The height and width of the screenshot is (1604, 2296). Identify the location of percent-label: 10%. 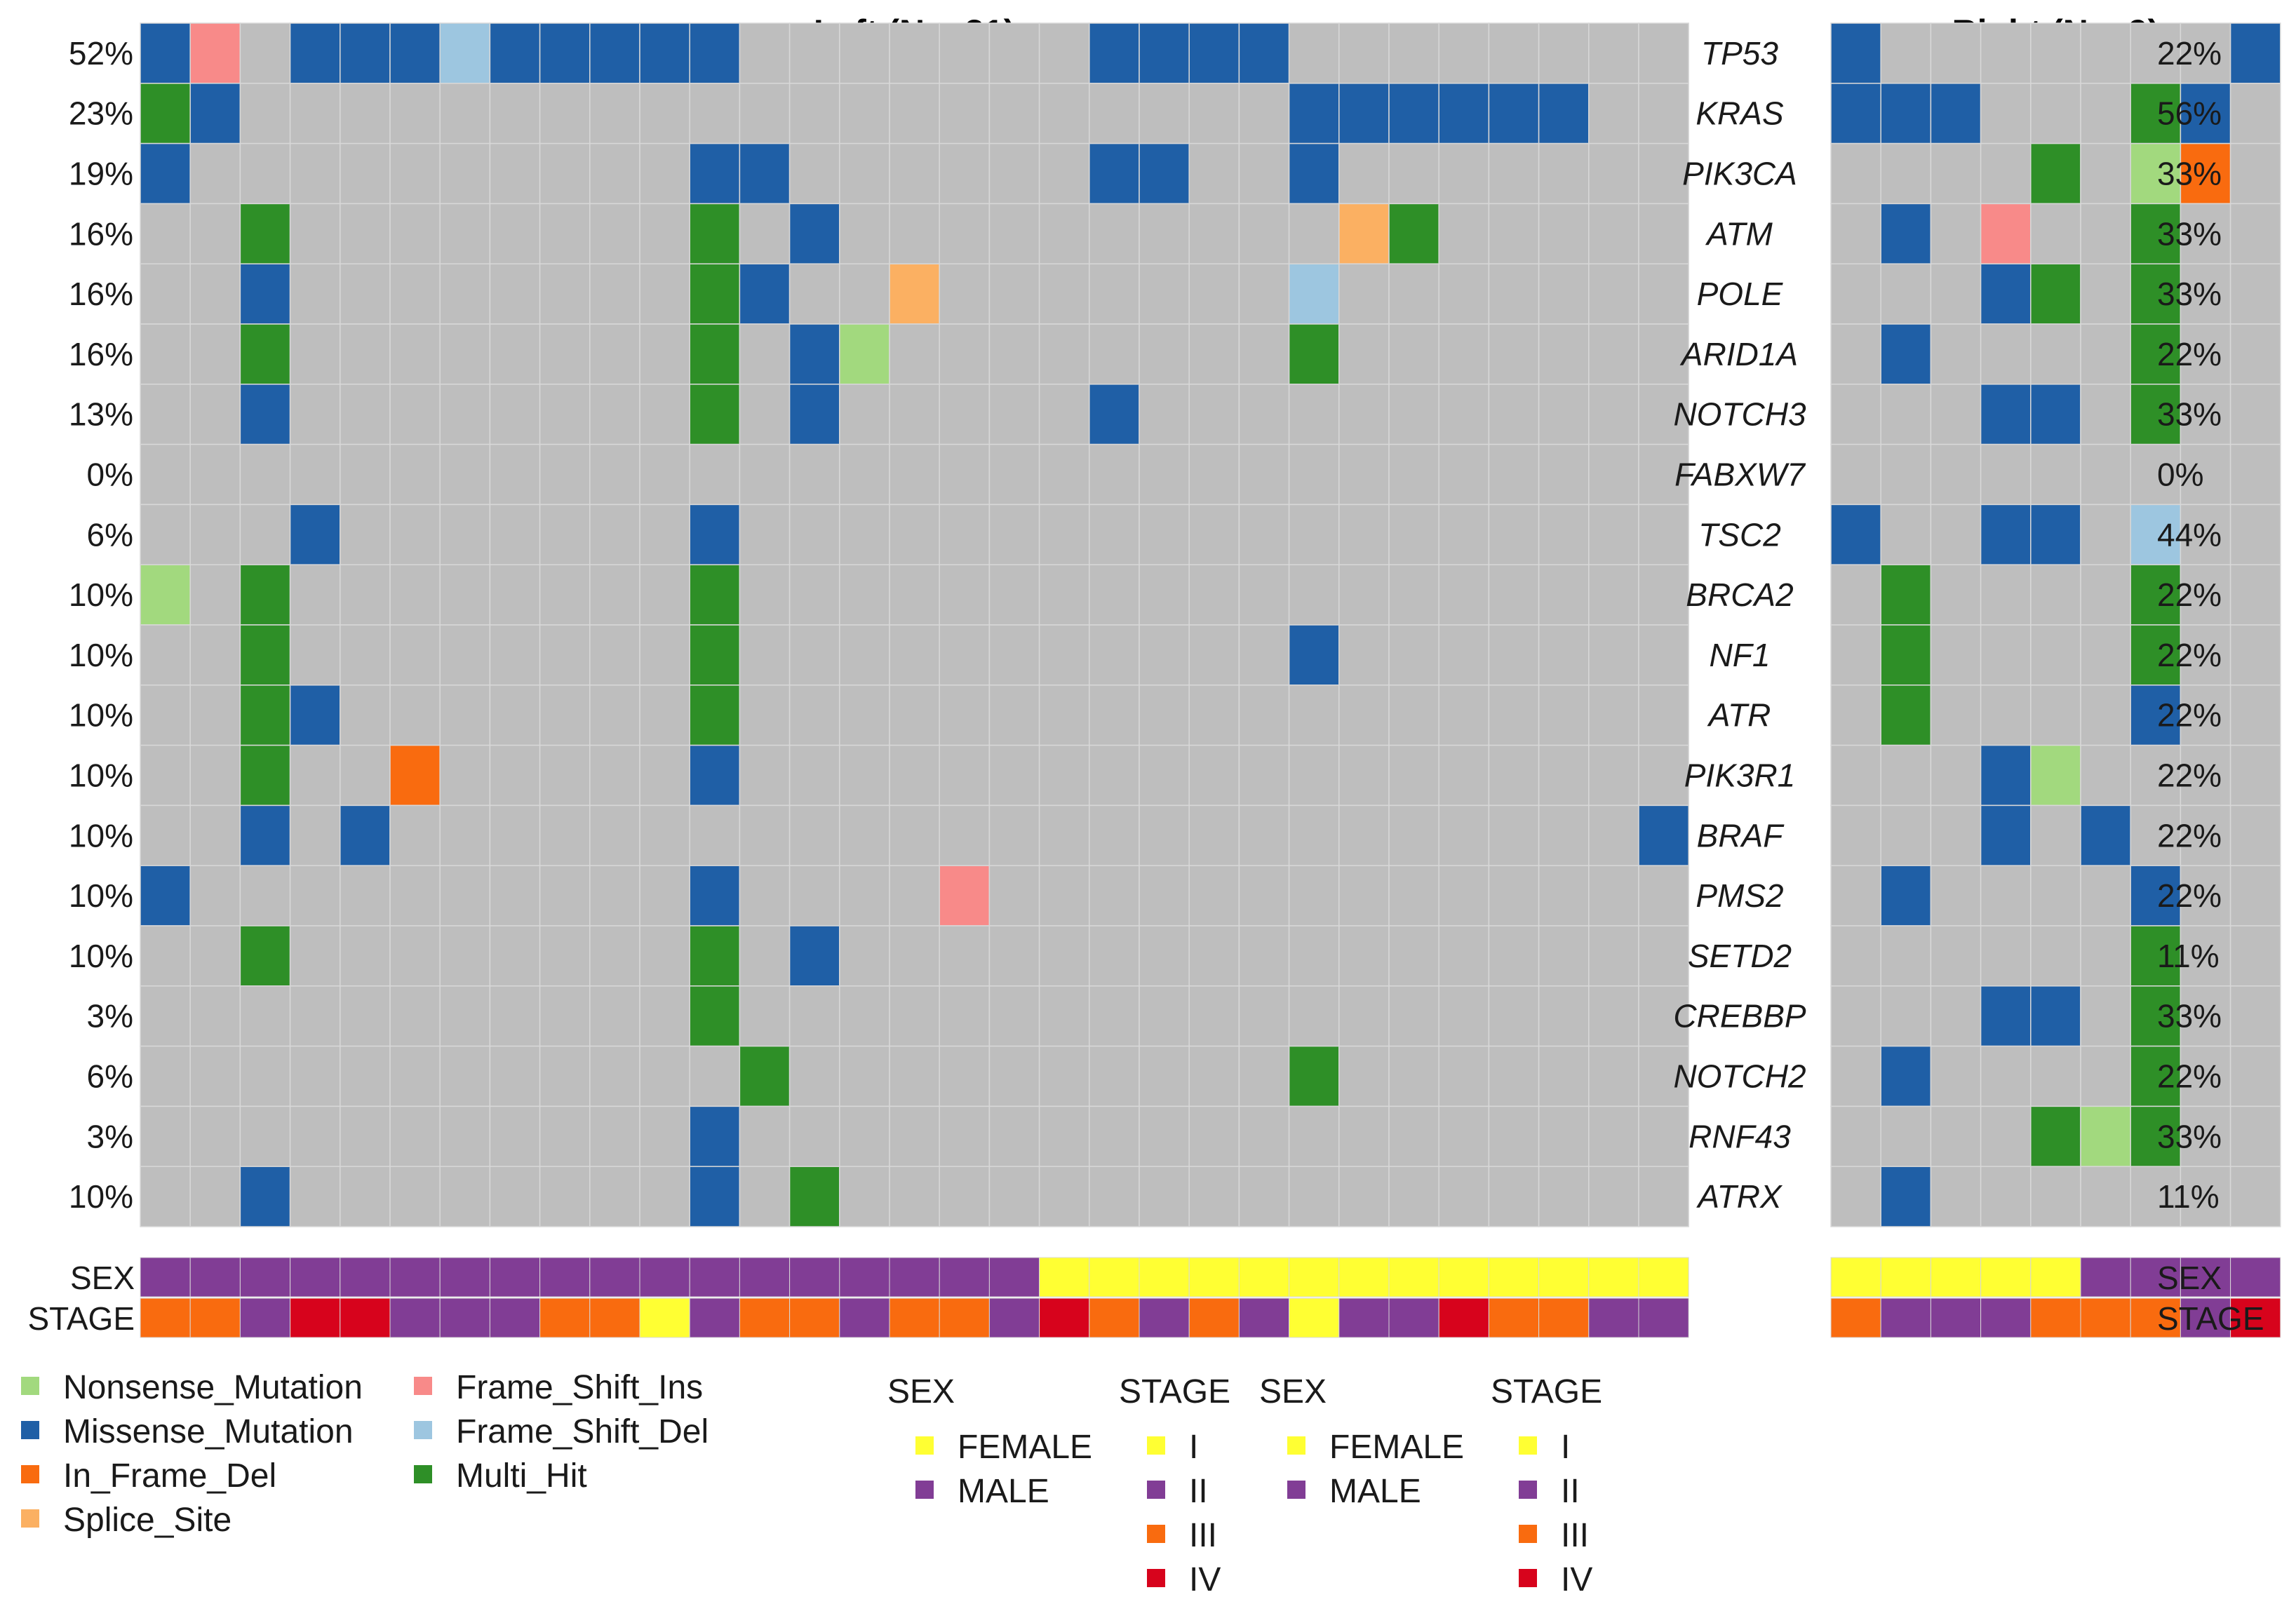
(101, 775).